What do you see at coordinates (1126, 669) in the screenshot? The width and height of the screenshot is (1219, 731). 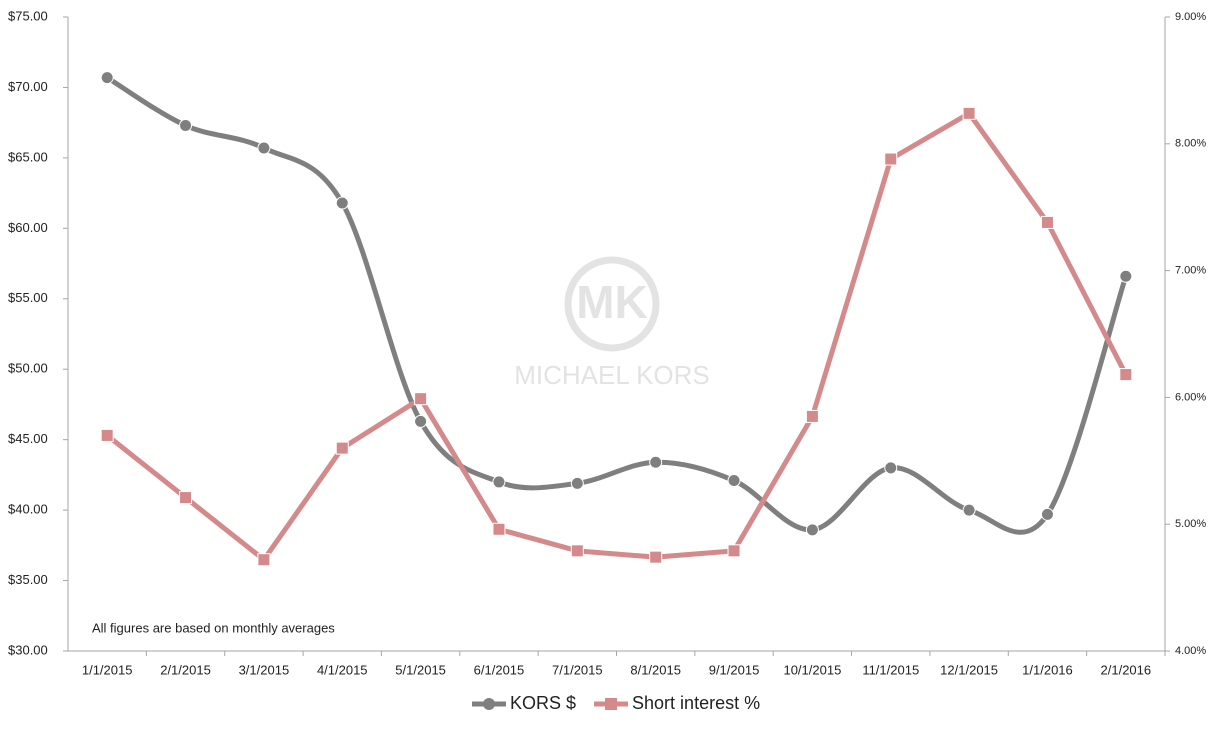 I see `x-tick-label: 2/1/2016` at bounding box center [1126, 669].